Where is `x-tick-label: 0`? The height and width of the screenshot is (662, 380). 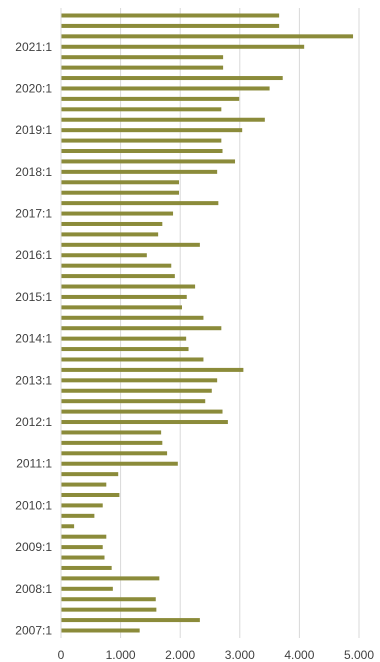
x-tick-label: 0 is located at coordinates (61, 655).